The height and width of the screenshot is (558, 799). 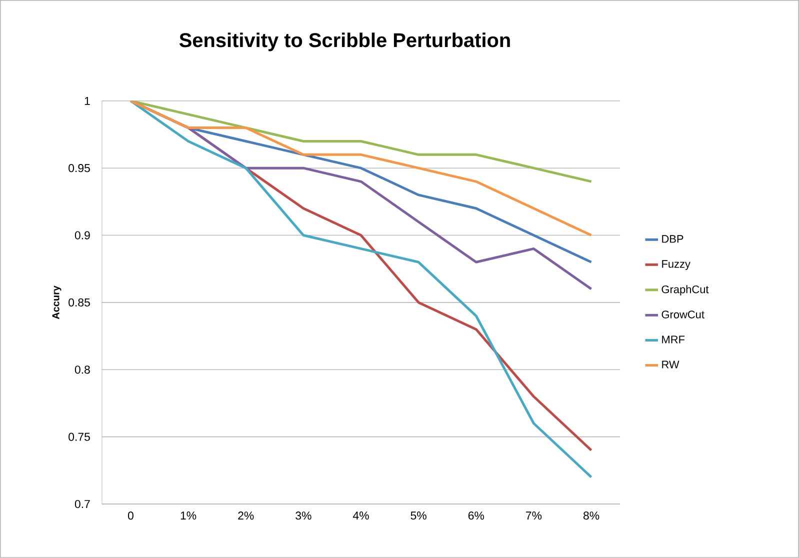 What do you see at coordinates (534, 516) in the screenshot?
I see `x-tick-label: 7%` at bounding box center [534, 516].